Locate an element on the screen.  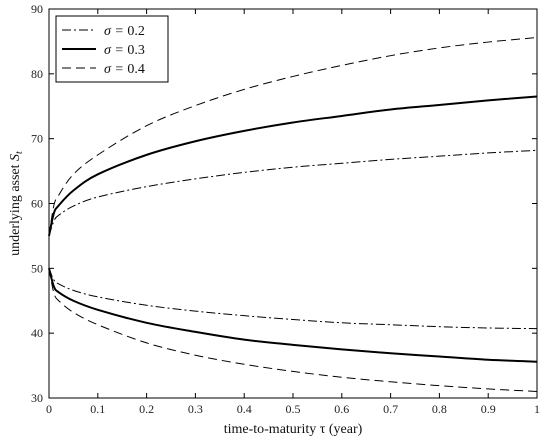
y-axis-label: underlying asset St is located at coordinates (16, 203).